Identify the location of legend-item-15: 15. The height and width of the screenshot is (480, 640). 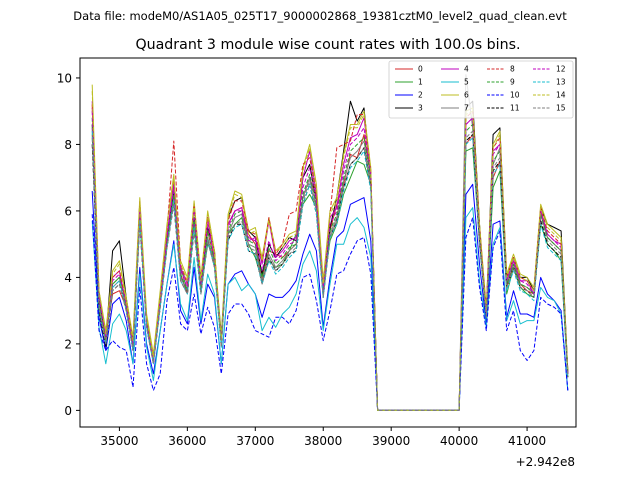
(549, 108).